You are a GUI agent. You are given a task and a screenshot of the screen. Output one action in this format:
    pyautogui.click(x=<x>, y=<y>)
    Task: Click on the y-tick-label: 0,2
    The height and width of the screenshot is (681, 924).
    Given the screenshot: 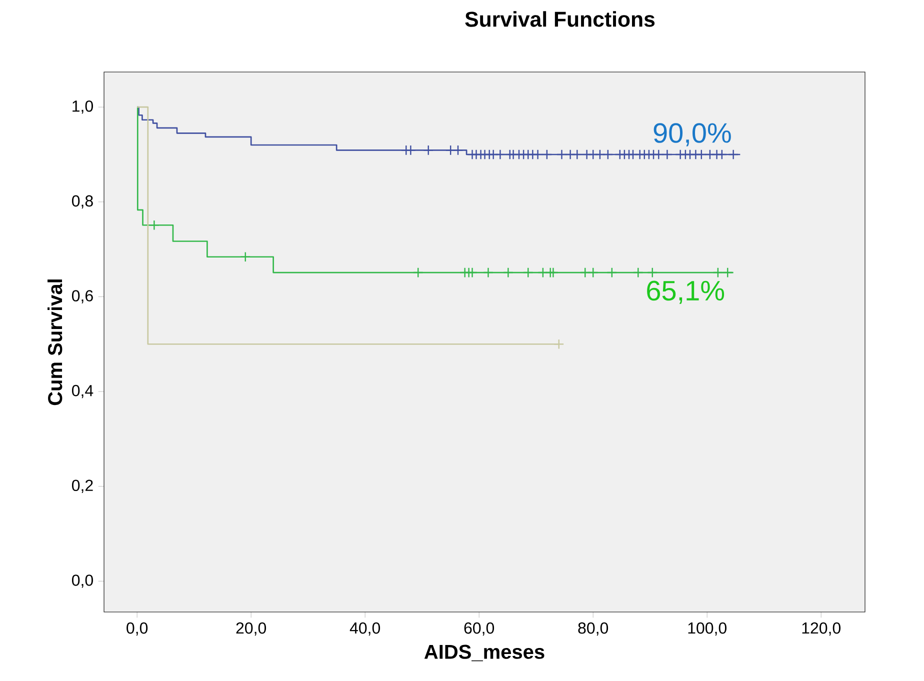 What is the action you would take?
    pyautogui.click(x=82, y=486)
    